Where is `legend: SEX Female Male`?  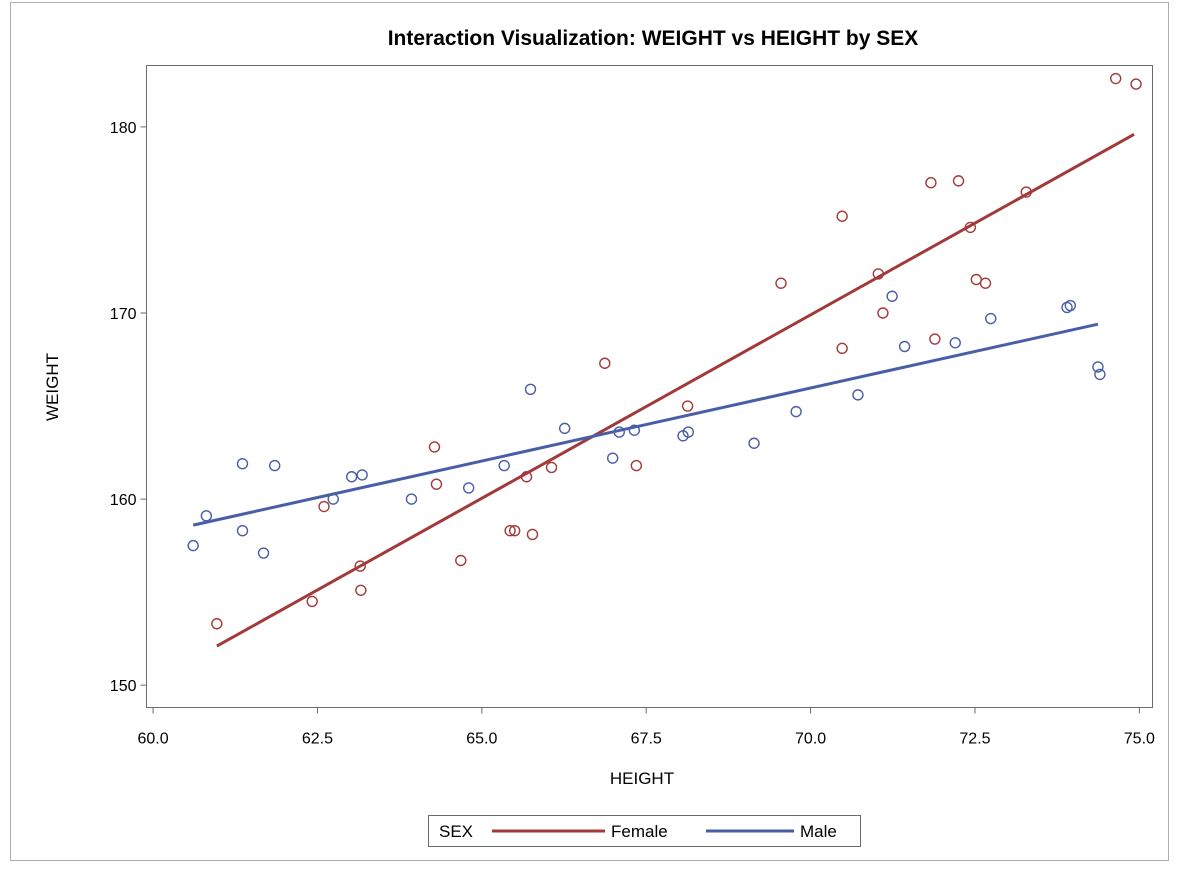 legend: SEX Female Male is located at coordinates (644, 831).